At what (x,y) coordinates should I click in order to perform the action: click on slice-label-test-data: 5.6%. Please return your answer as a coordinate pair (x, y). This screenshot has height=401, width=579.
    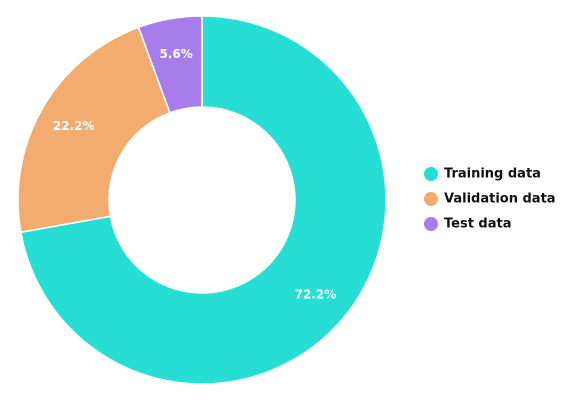
    Looking at the image, I should click on (175, 54).